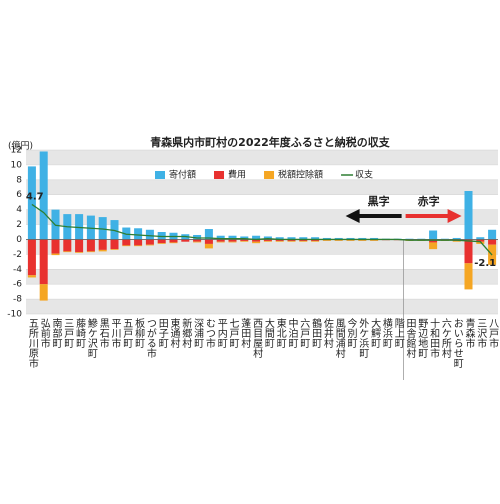 The width and height of the screenshot is (500, 504). Describe the element at coordinates (398, 333) in the screenshot. I see `x-tick-label: 階上町` at that location.